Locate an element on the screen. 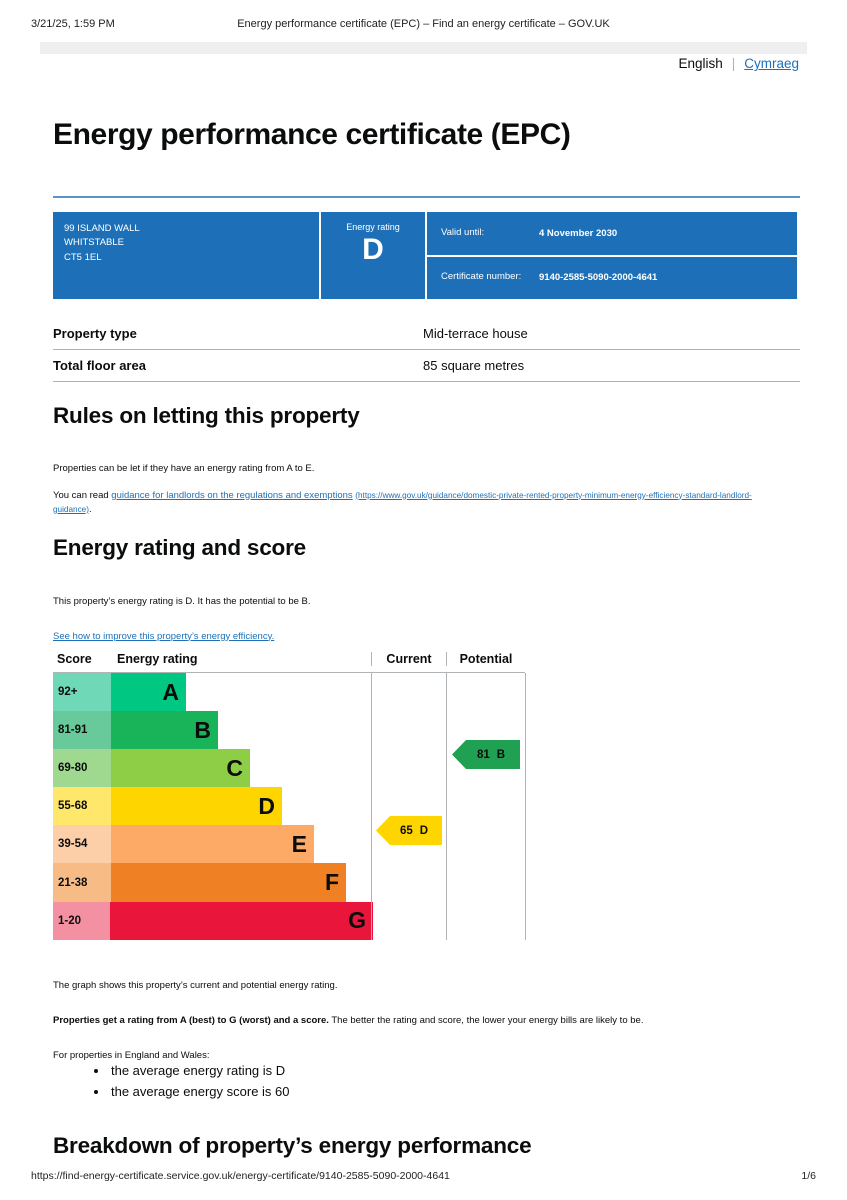 The width and height of the screenshot is (847, 1200). property-type-label: Property type is located at coordinates (95, 333).